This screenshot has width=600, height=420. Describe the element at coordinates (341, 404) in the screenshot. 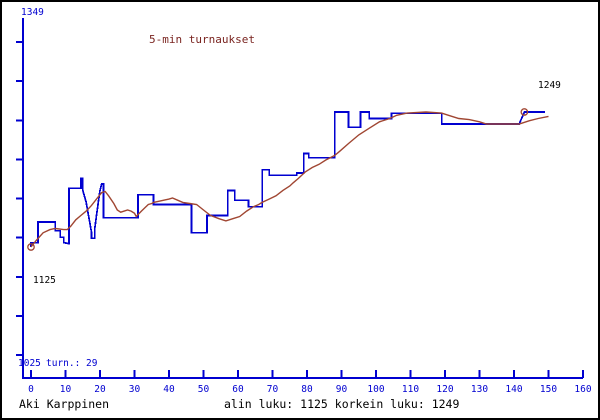

I see `min-max-stats: alin luku: 1125 korkein luku: 1249` at that location.